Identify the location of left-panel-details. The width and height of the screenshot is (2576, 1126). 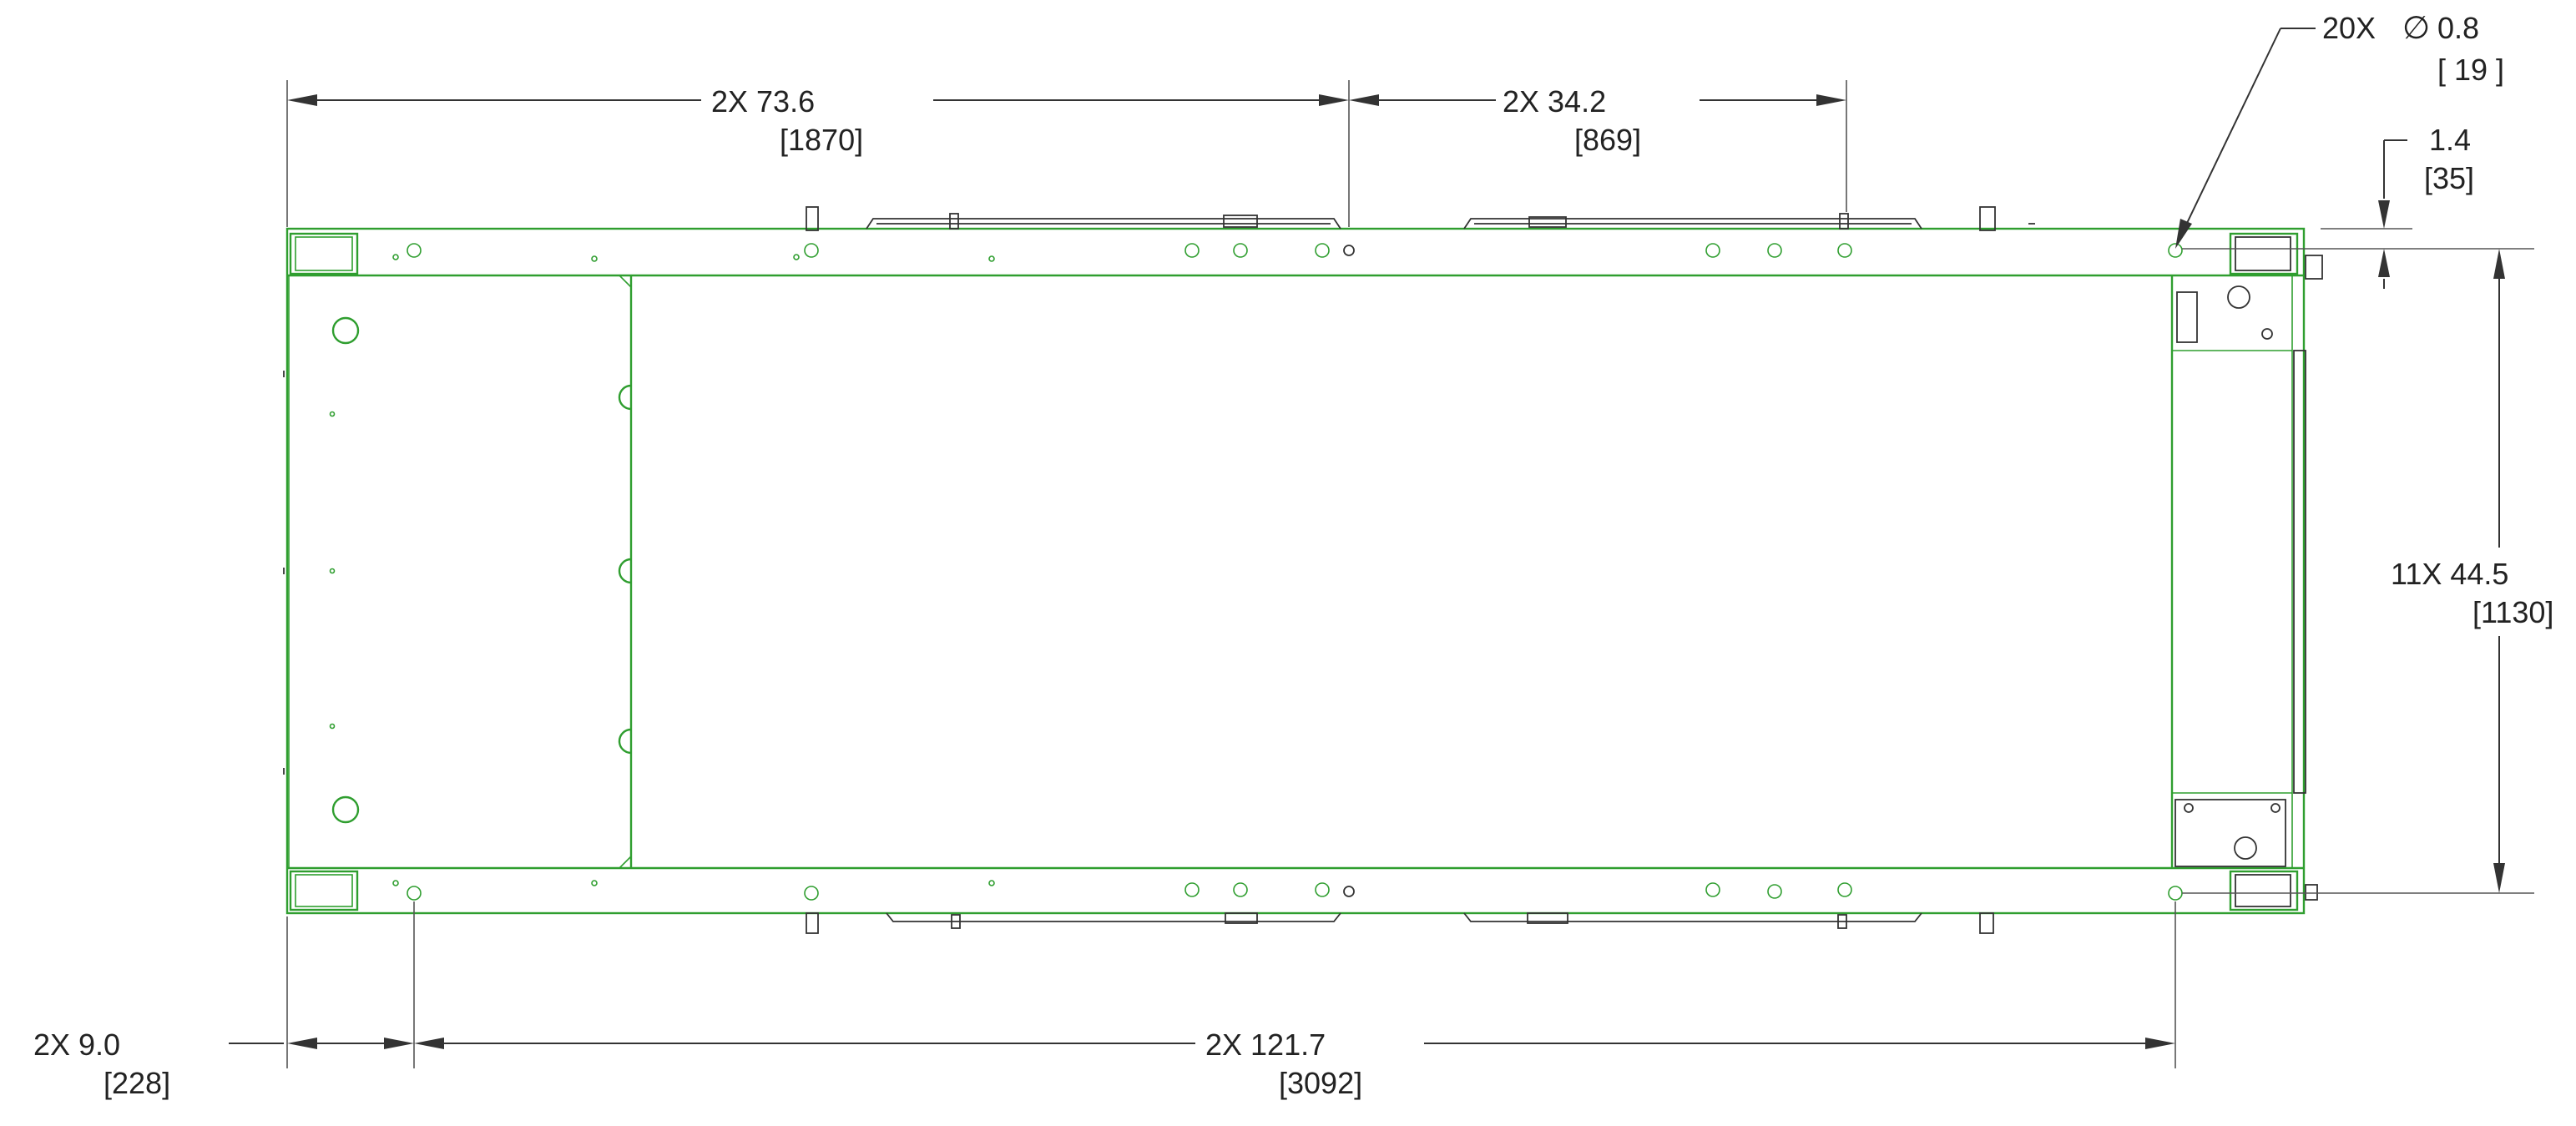
(457, 570).